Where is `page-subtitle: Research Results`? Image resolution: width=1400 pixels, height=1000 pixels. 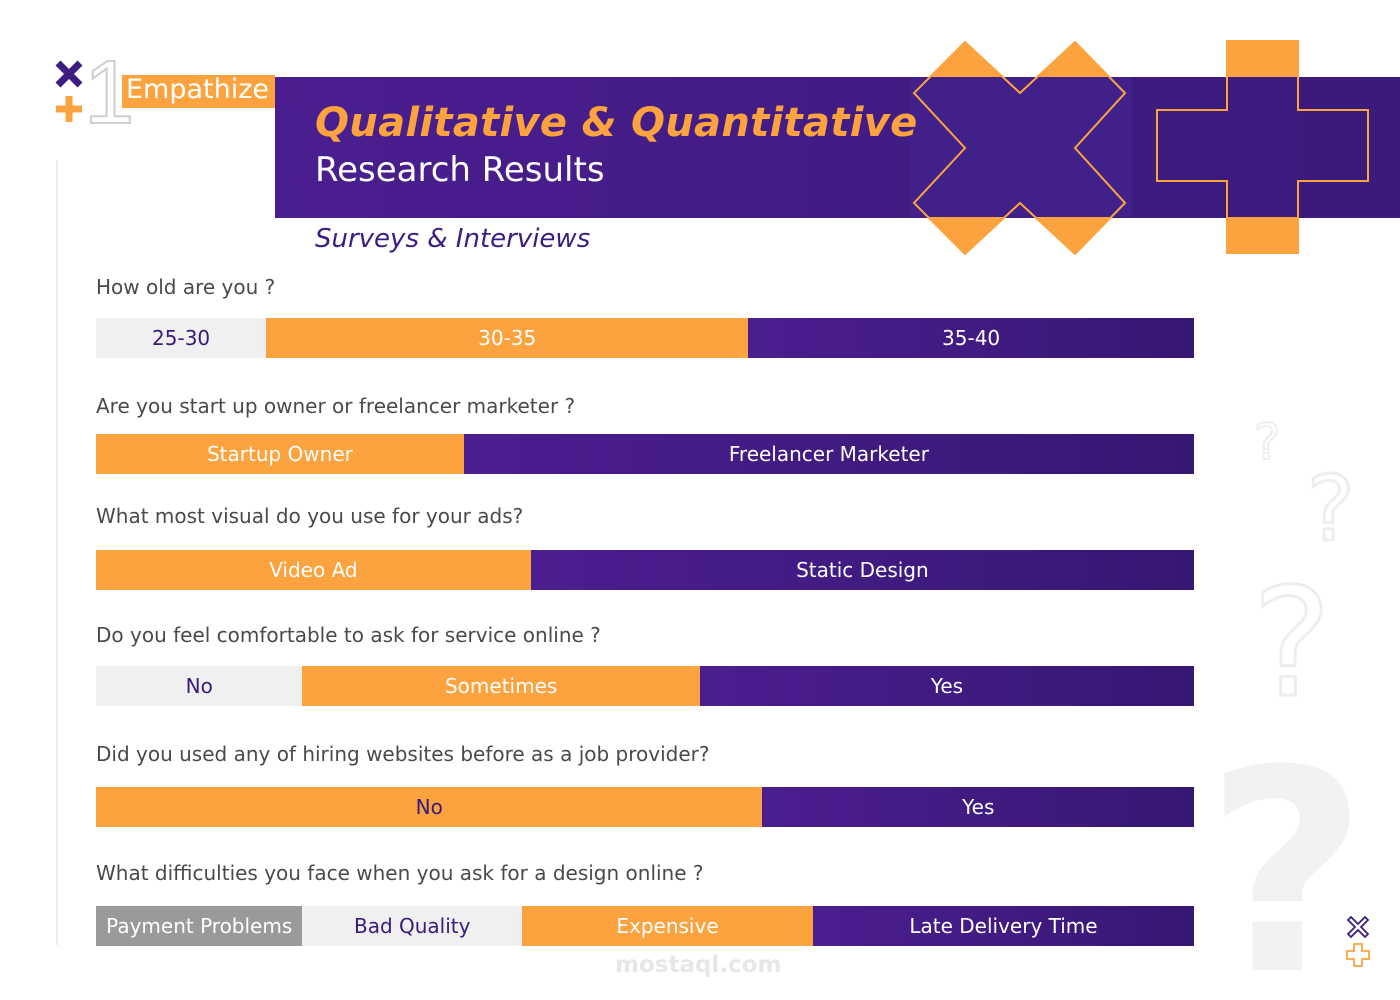
page-subtitle: Research Results is located at coordinates (460, 170).